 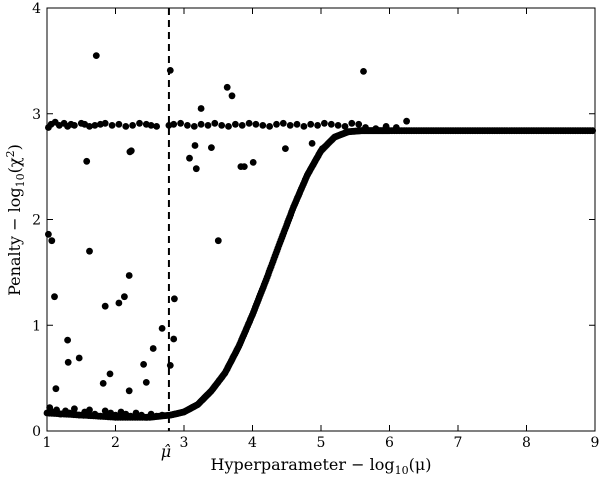 I want to click on x-tick-label: 8, so click(x=526, y=443).